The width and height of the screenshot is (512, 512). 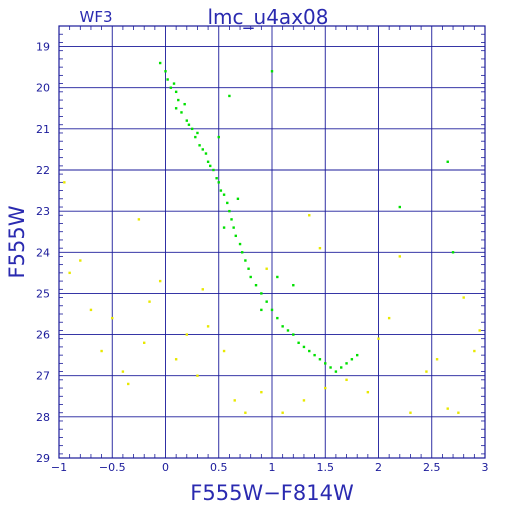 What do you see at coordinates (17, 241) in the screenshot?
I see `y-axis-label: F555W` at bounding box center [17, 241].